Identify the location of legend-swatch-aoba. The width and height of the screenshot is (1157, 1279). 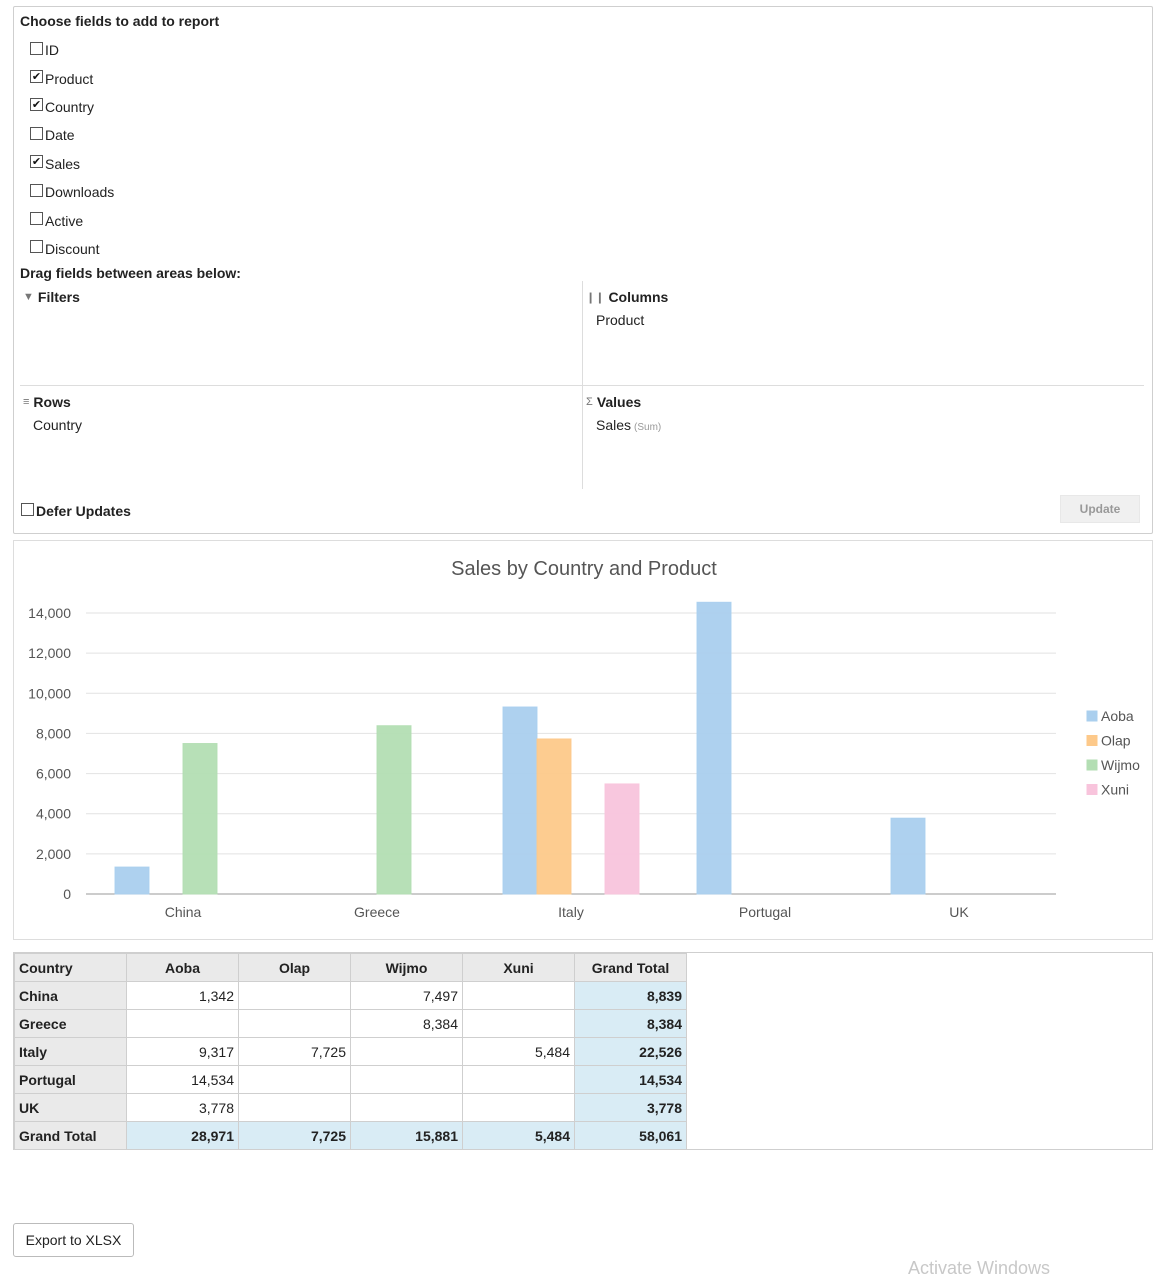
(1092, 716).